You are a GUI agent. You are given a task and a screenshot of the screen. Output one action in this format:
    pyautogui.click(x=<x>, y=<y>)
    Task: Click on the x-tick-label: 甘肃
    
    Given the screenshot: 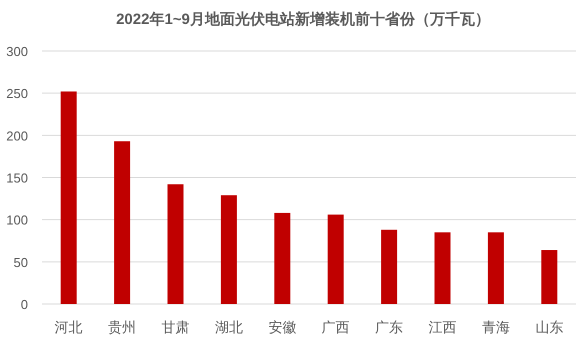 What is the action you would take?
    pyautogui.click(x=176, y=327)
    